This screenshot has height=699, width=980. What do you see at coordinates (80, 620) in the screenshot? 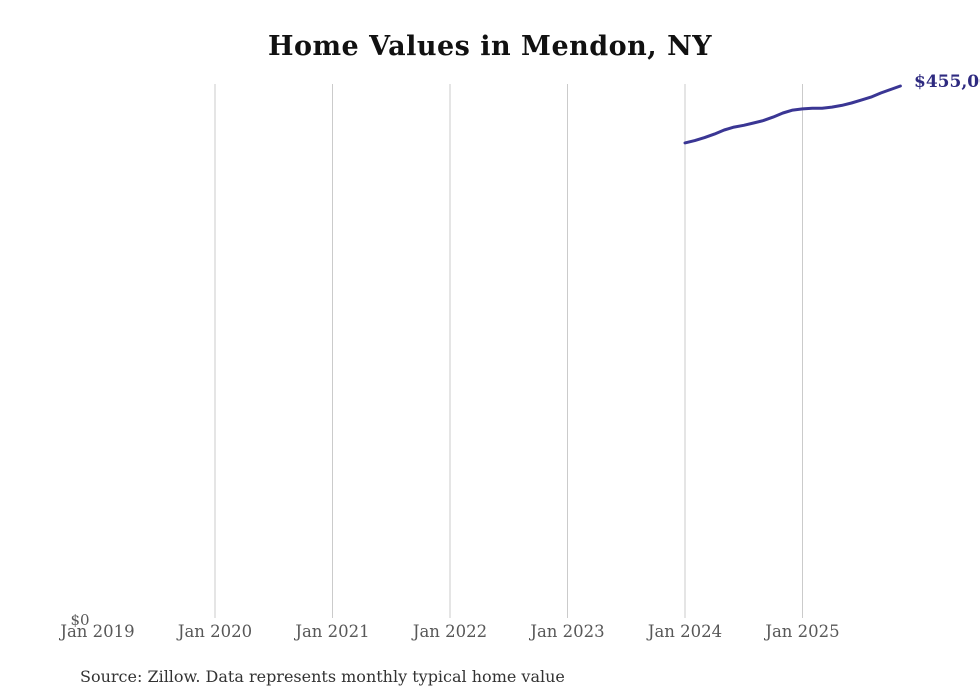
I see `y-axis-zero-label: $0` at bounding box center [80, 620].